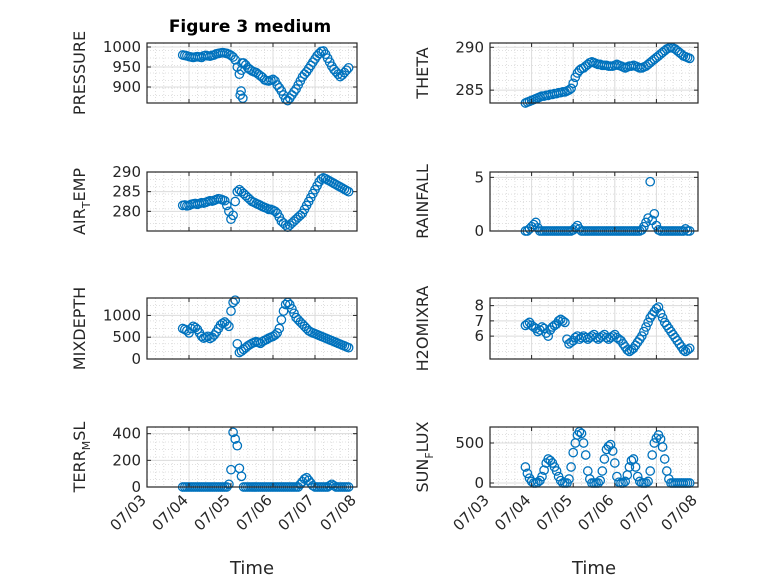  What do you see at coordinates (126, 434) in the screenshot?
I see `y-tick-label: 400` at bounding box center [126, 434].